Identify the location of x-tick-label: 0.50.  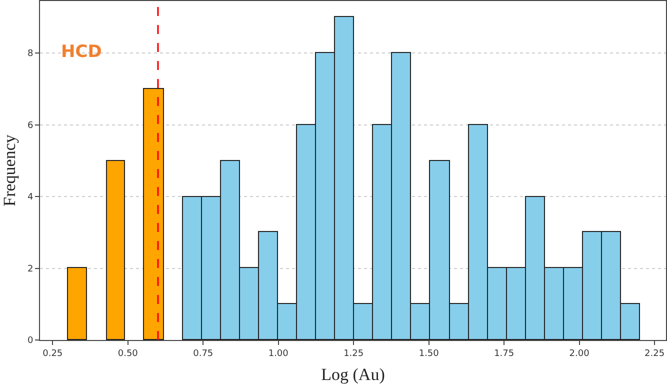
(128, 353).